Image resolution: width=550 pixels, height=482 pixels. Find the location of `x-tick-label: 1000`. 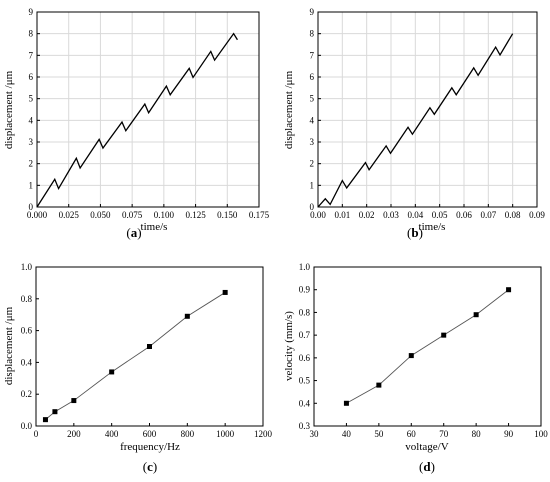

x-tick-label: 1000 is located at coordinates (225, 434).